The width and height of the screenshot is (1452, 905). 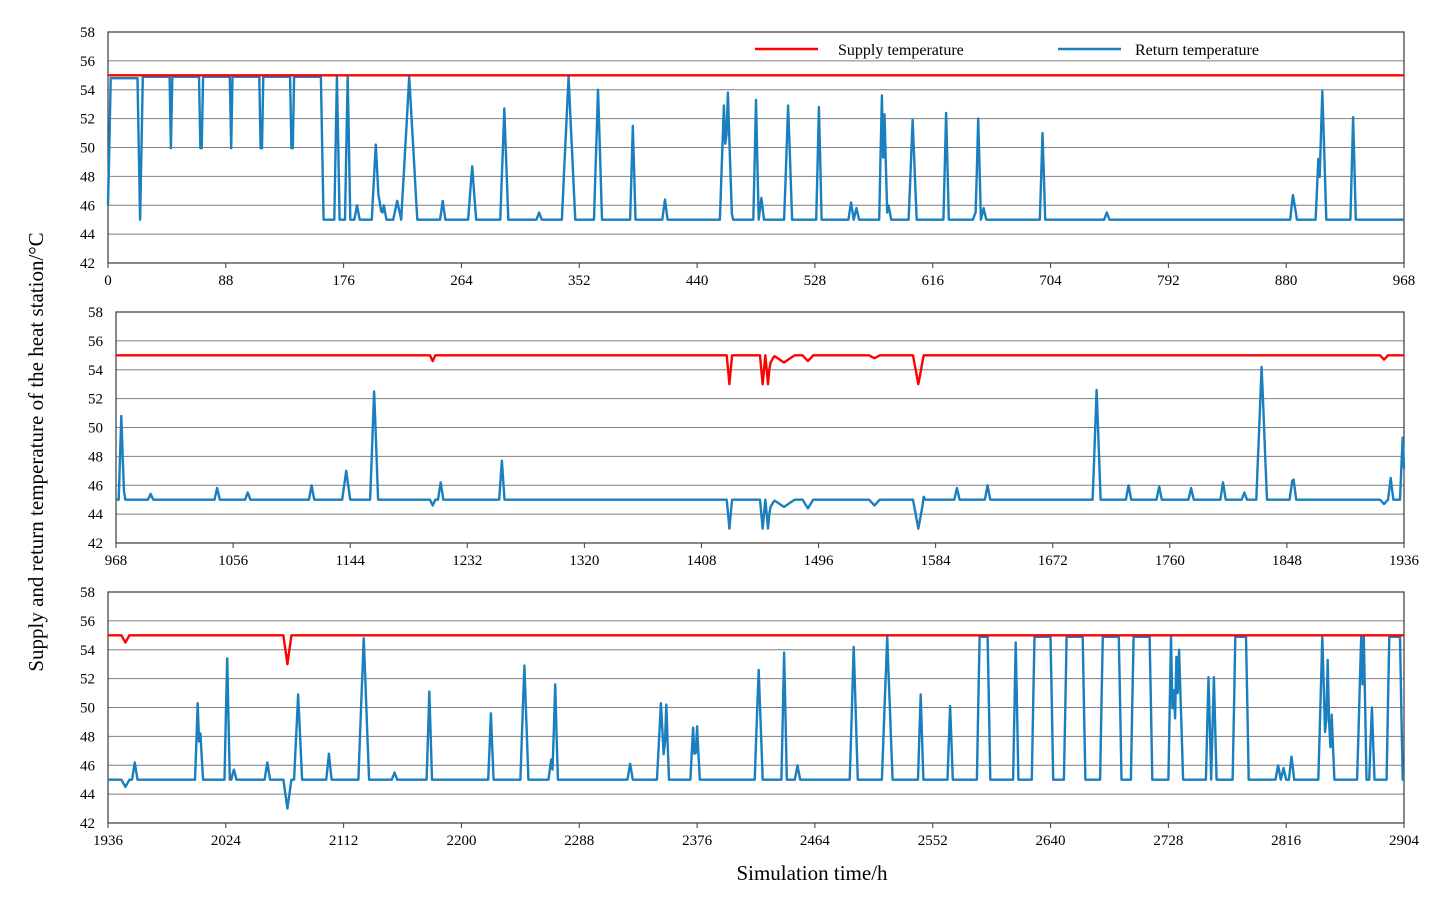 I want to click on x-tick-label: 1144, so click(x=350, y=561).